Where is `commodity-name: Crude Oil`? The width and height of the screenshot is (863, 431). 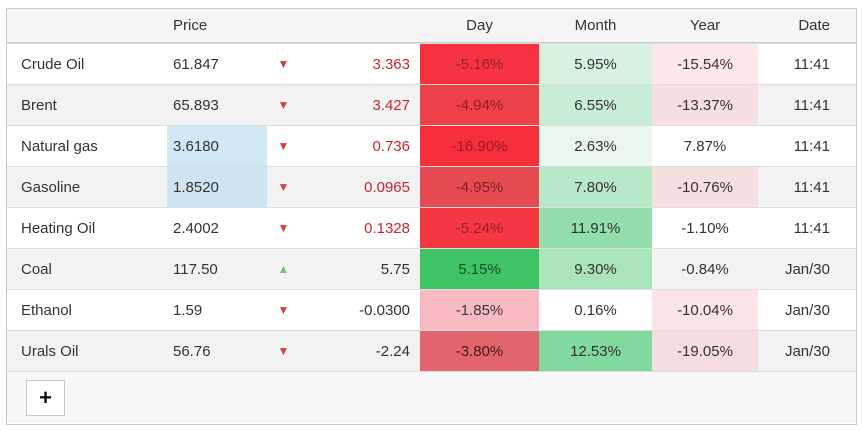
commodity-name: Crude Oil is located at coordinates (53, 64).